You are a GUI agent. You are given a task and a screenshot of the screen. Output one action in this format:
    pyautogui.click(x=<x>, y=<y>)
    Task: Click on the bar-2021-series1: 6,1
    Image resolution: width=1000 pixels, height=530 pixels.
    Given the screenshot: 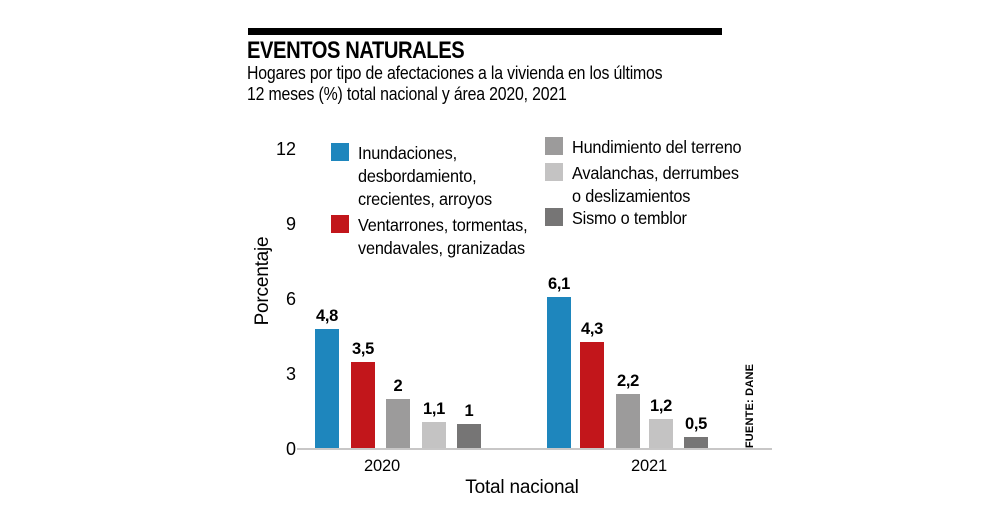 What is the action you would take?
    pyautogui.click(x=559, y=362)
    